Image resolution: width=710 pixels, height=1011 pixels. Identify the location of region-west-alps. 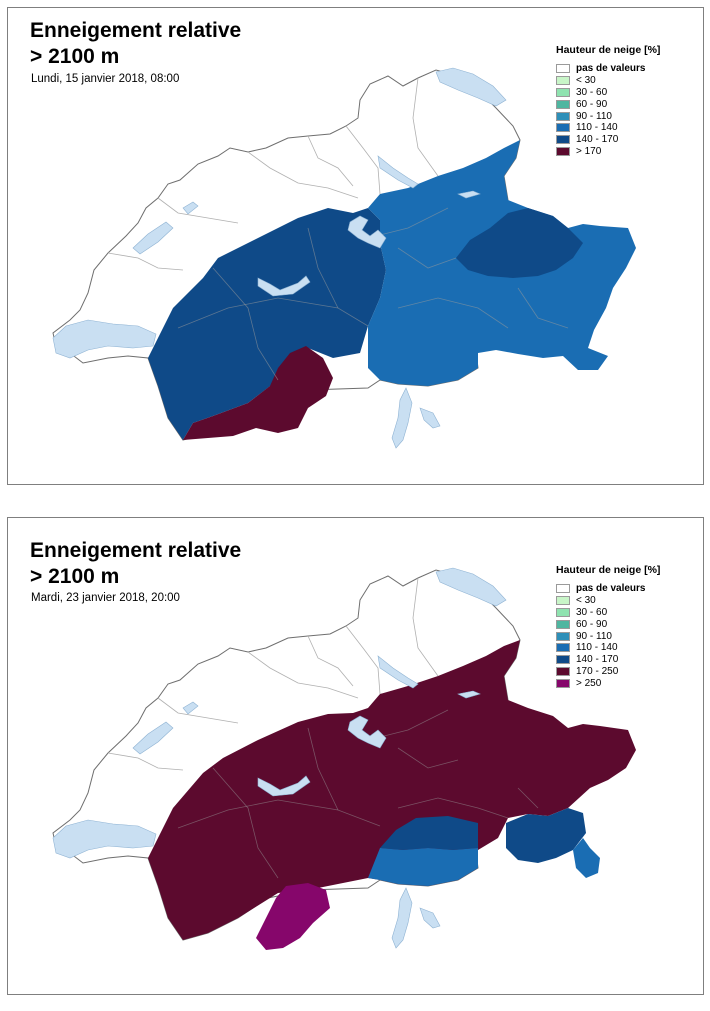
(267, 324).